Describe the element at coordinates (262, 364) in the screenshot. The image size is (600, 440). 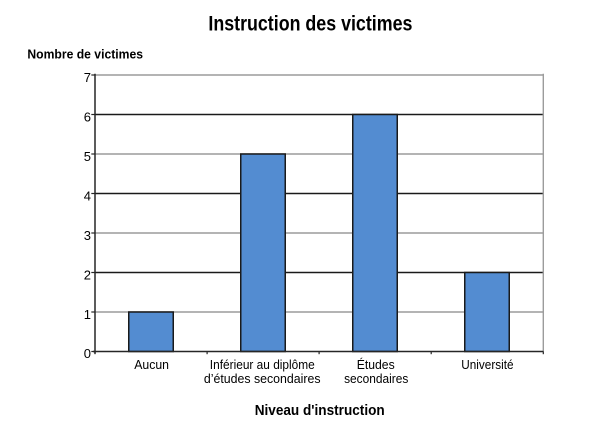
I see `svg-text: Inférieur au diplôme` at that location.